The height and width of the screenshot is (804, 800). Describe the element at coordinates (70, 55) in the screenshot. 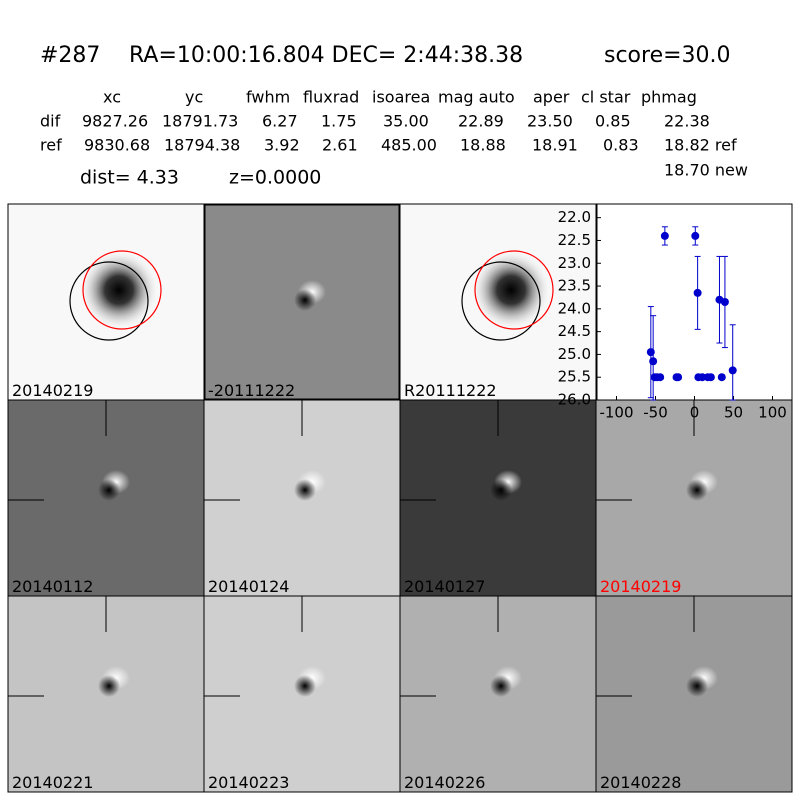

I see `candidate-id: #287` at that location.